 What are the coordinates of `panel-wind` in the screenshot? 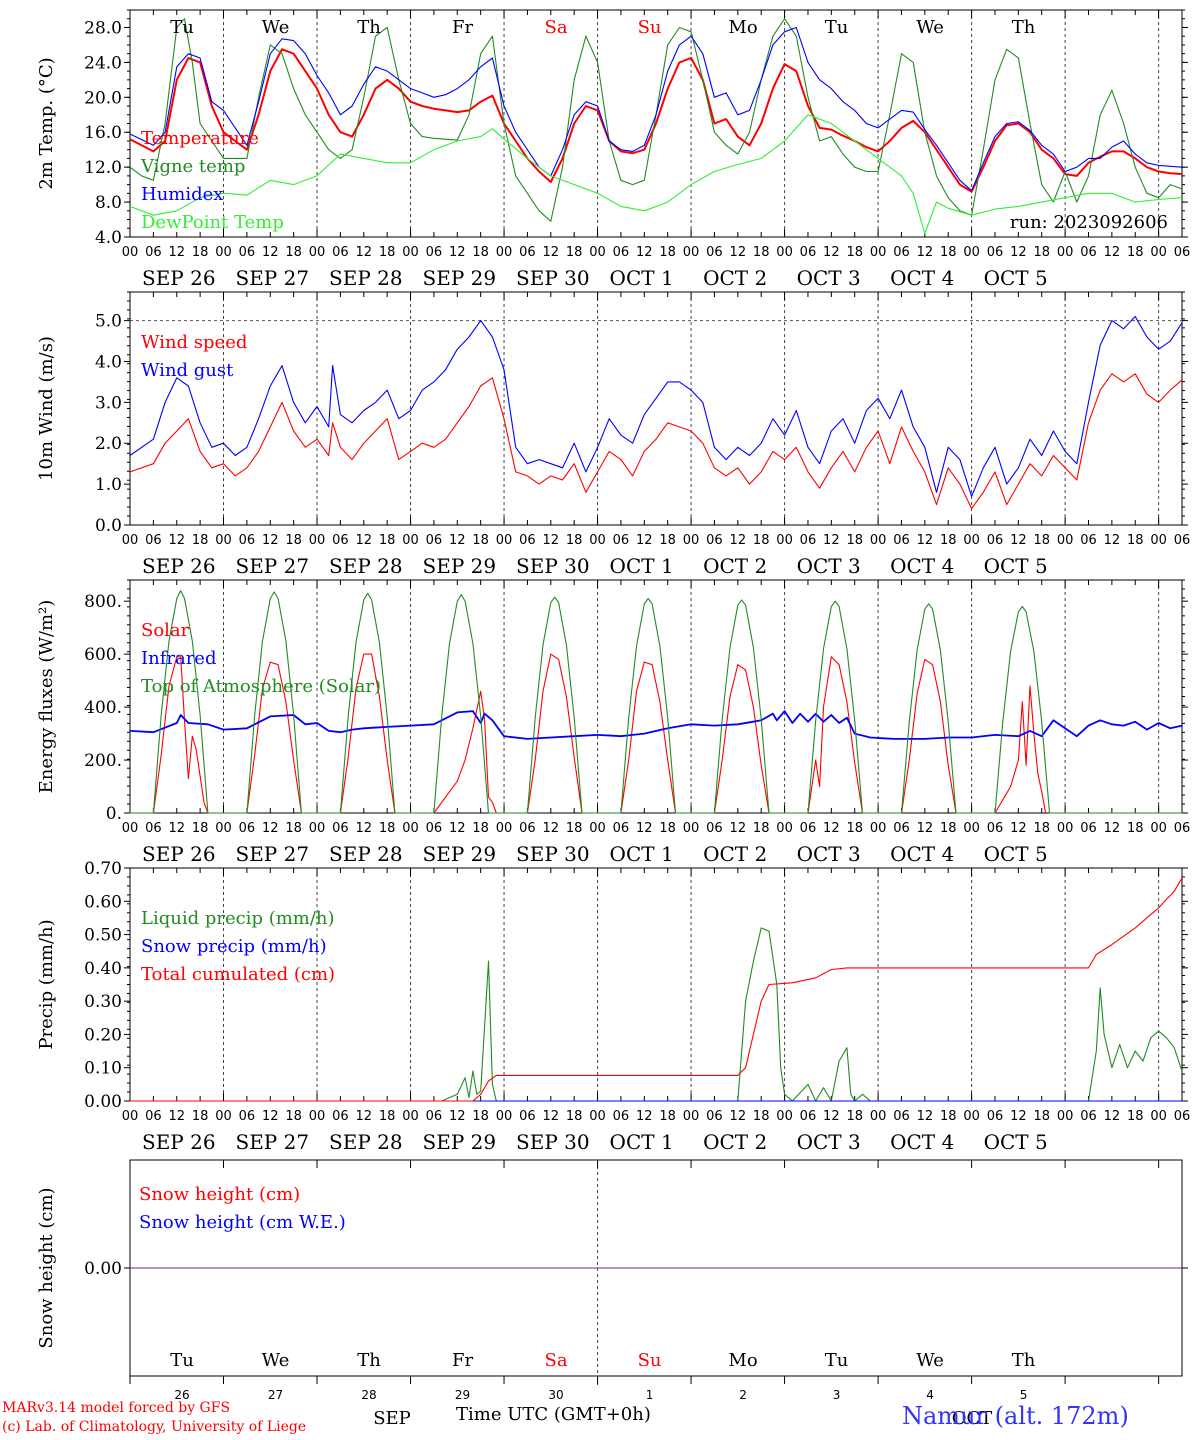 It's located at (656, 408).